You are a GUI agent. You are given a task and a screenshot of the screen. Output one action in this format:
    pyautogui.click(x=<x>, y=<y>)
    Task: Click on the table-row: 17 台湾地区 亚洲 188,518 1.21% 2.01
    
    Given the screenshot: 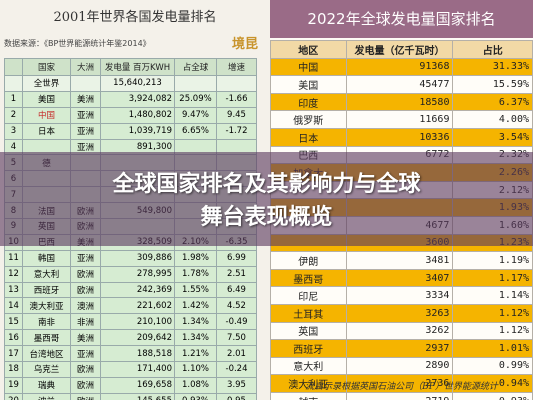 What is the action you would take?
    pyautogui.click(x=130, y=354)
    